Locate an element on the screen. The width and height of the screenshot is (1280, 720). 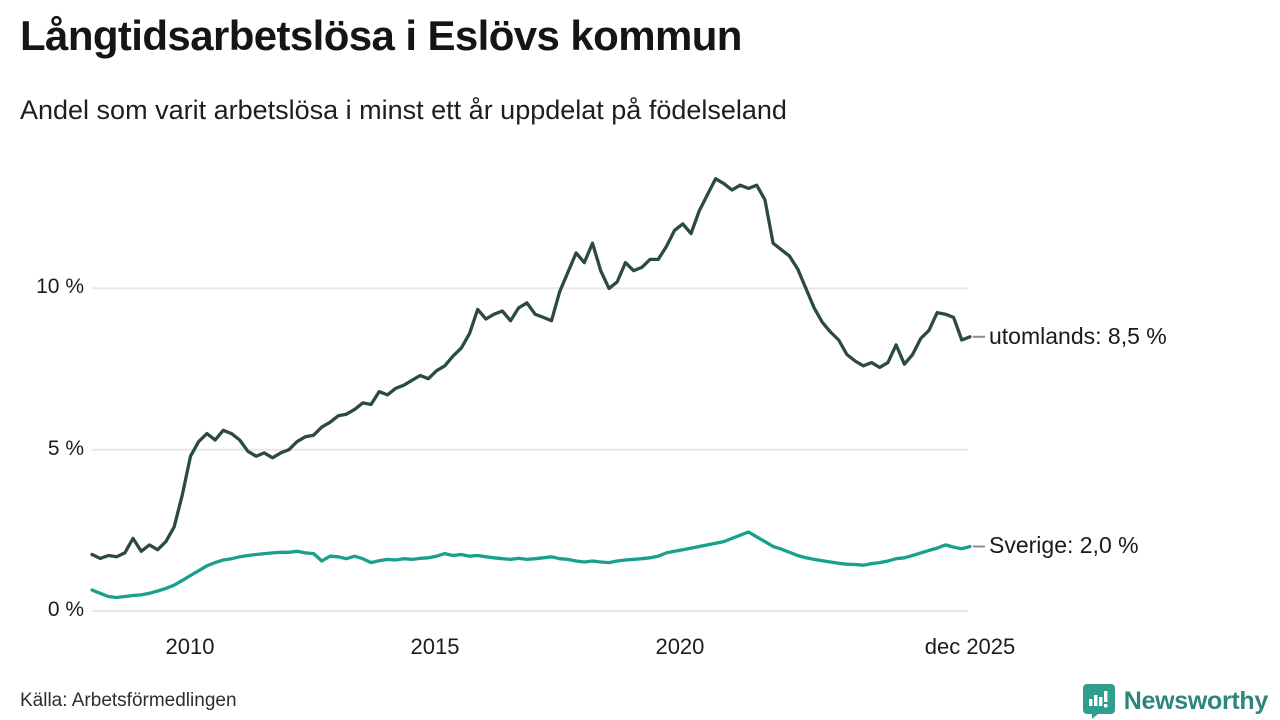
y-axis-tick-0: 0 % is located at coordinates (65, 609).